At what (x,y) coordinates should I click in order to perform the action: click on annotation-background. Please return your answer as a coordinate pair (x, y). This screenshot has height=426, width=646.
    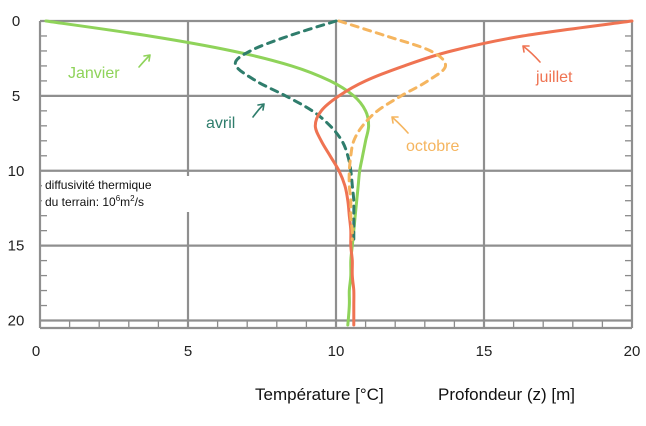
    Looking at the image, I should click on (118, 194).